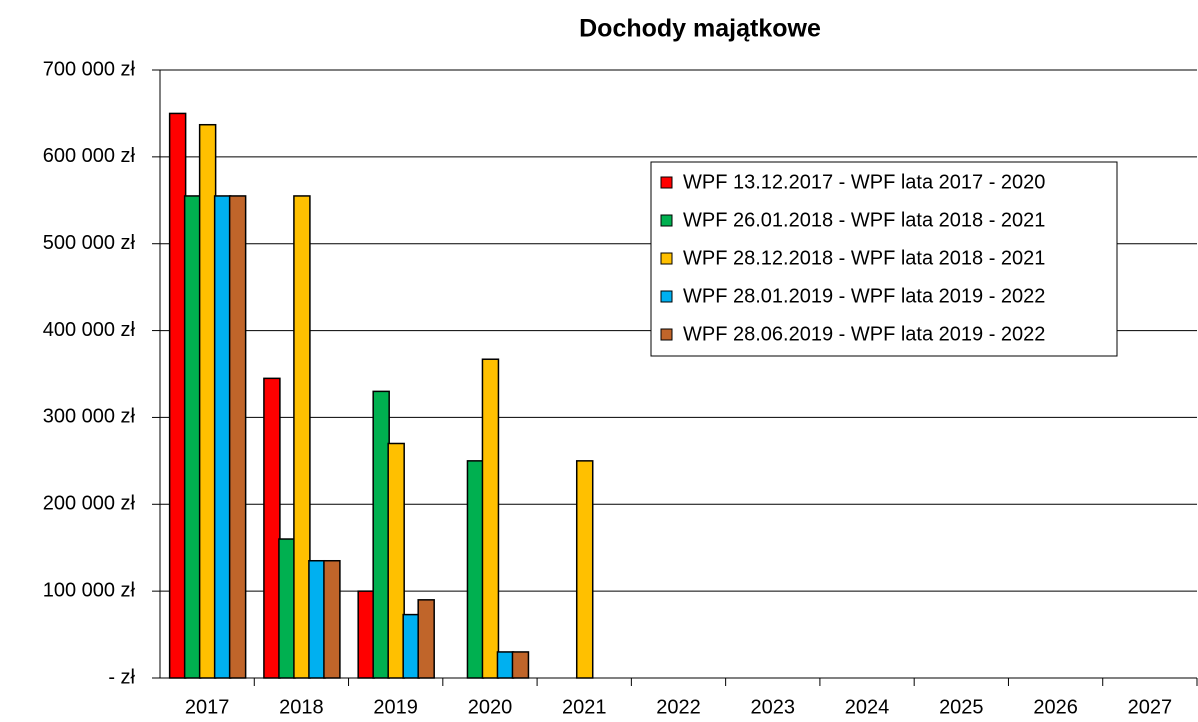  I want to click on y-tick-label: 300 000 zł, so click(89, 417).